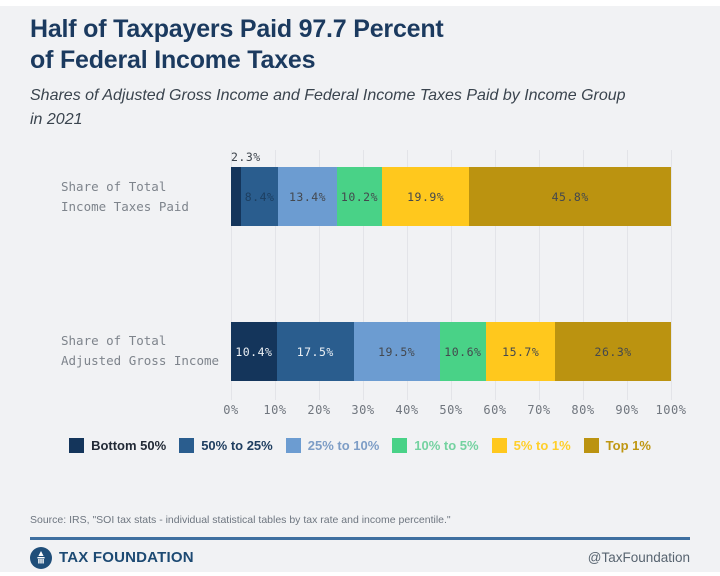 This screenshot has width=720, height=576. Describe the element at coordinates (396, 351) in the screenshot. I see `bar-segment-25-to-10: 19.5%` at that location.